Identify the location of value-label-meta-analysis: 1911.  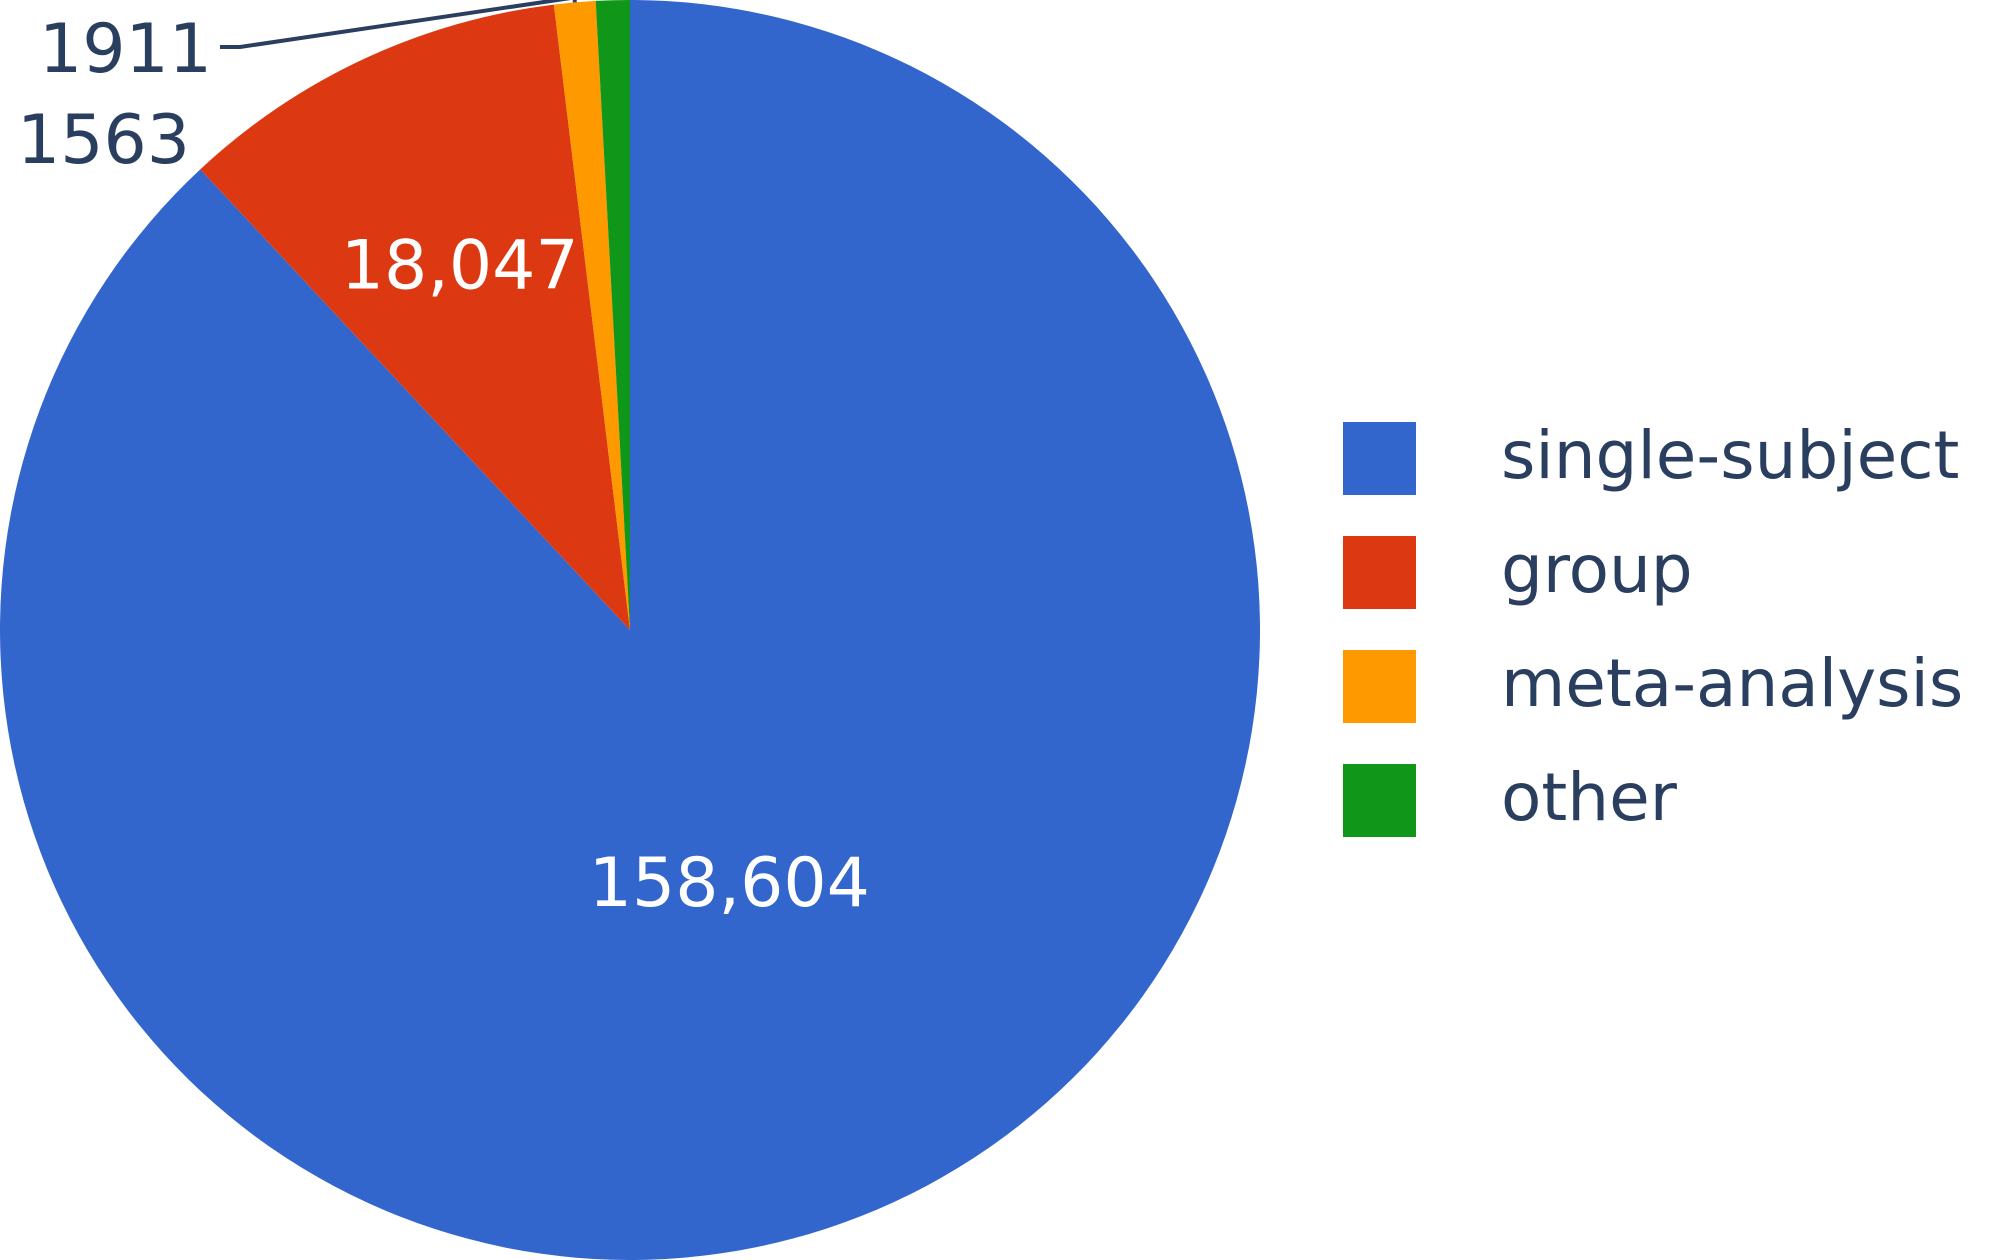
(125, 49).